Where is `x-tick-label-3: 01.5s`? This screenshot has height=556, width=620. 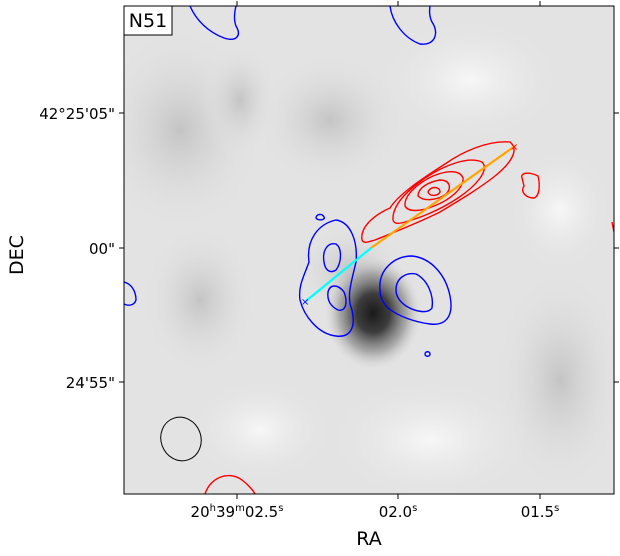 x-tick-label-3: 01.5s is located at coordinates (540, 512).